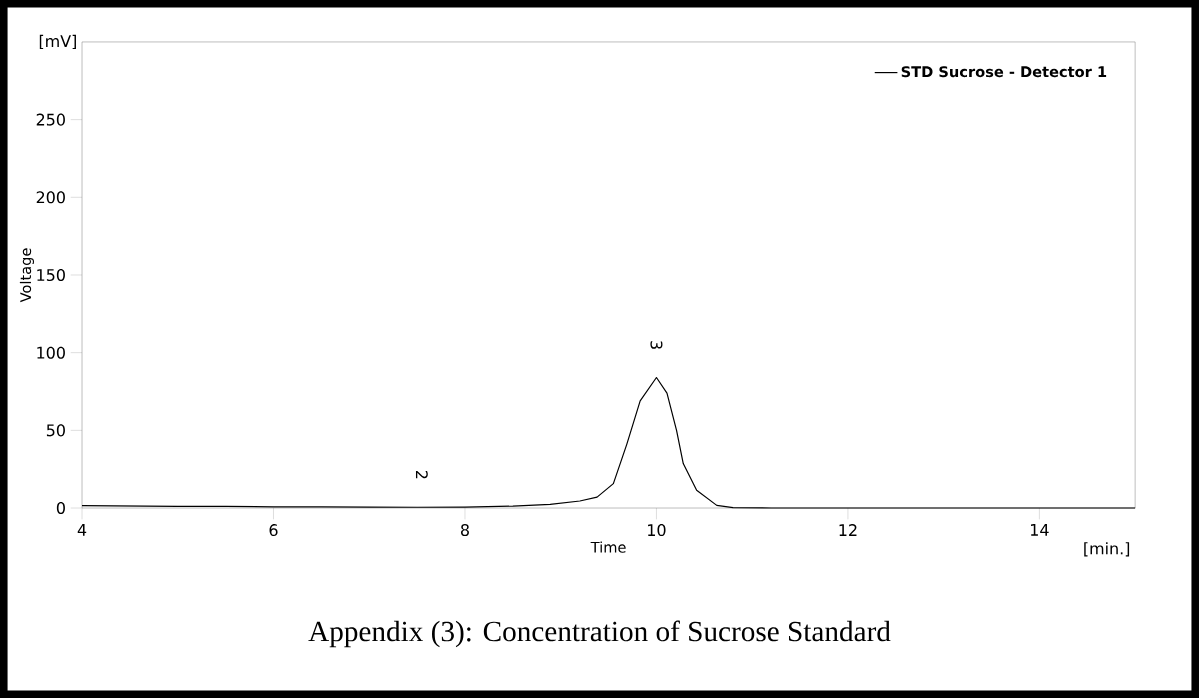 Image resolution: width=1199 pixels, height=698 pixels. Describe the element at coordinates (1040, 529) in the screenshot. I see `x-tick-label: 14` at that location.